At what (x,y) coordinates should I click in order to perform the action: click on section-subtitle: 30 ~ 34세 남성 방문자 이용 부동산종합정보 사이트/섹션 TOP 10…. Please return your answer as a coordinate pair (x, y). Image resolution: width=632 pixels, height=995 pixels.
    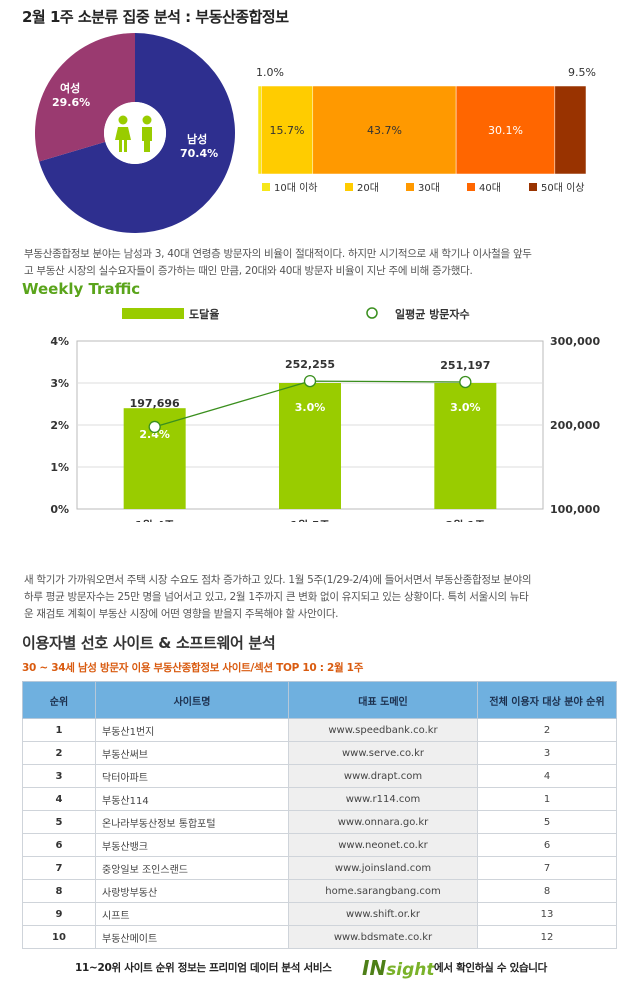
    Looking at the image, I should click on (193, 668).